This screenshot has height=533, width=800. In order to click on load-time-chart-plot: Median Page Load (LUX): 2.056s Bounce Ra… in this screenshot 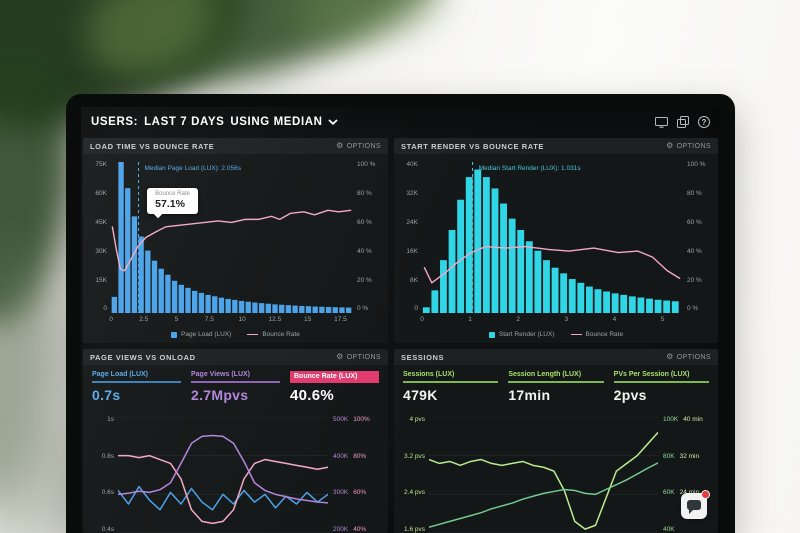, I will do `click(231, 237)`.